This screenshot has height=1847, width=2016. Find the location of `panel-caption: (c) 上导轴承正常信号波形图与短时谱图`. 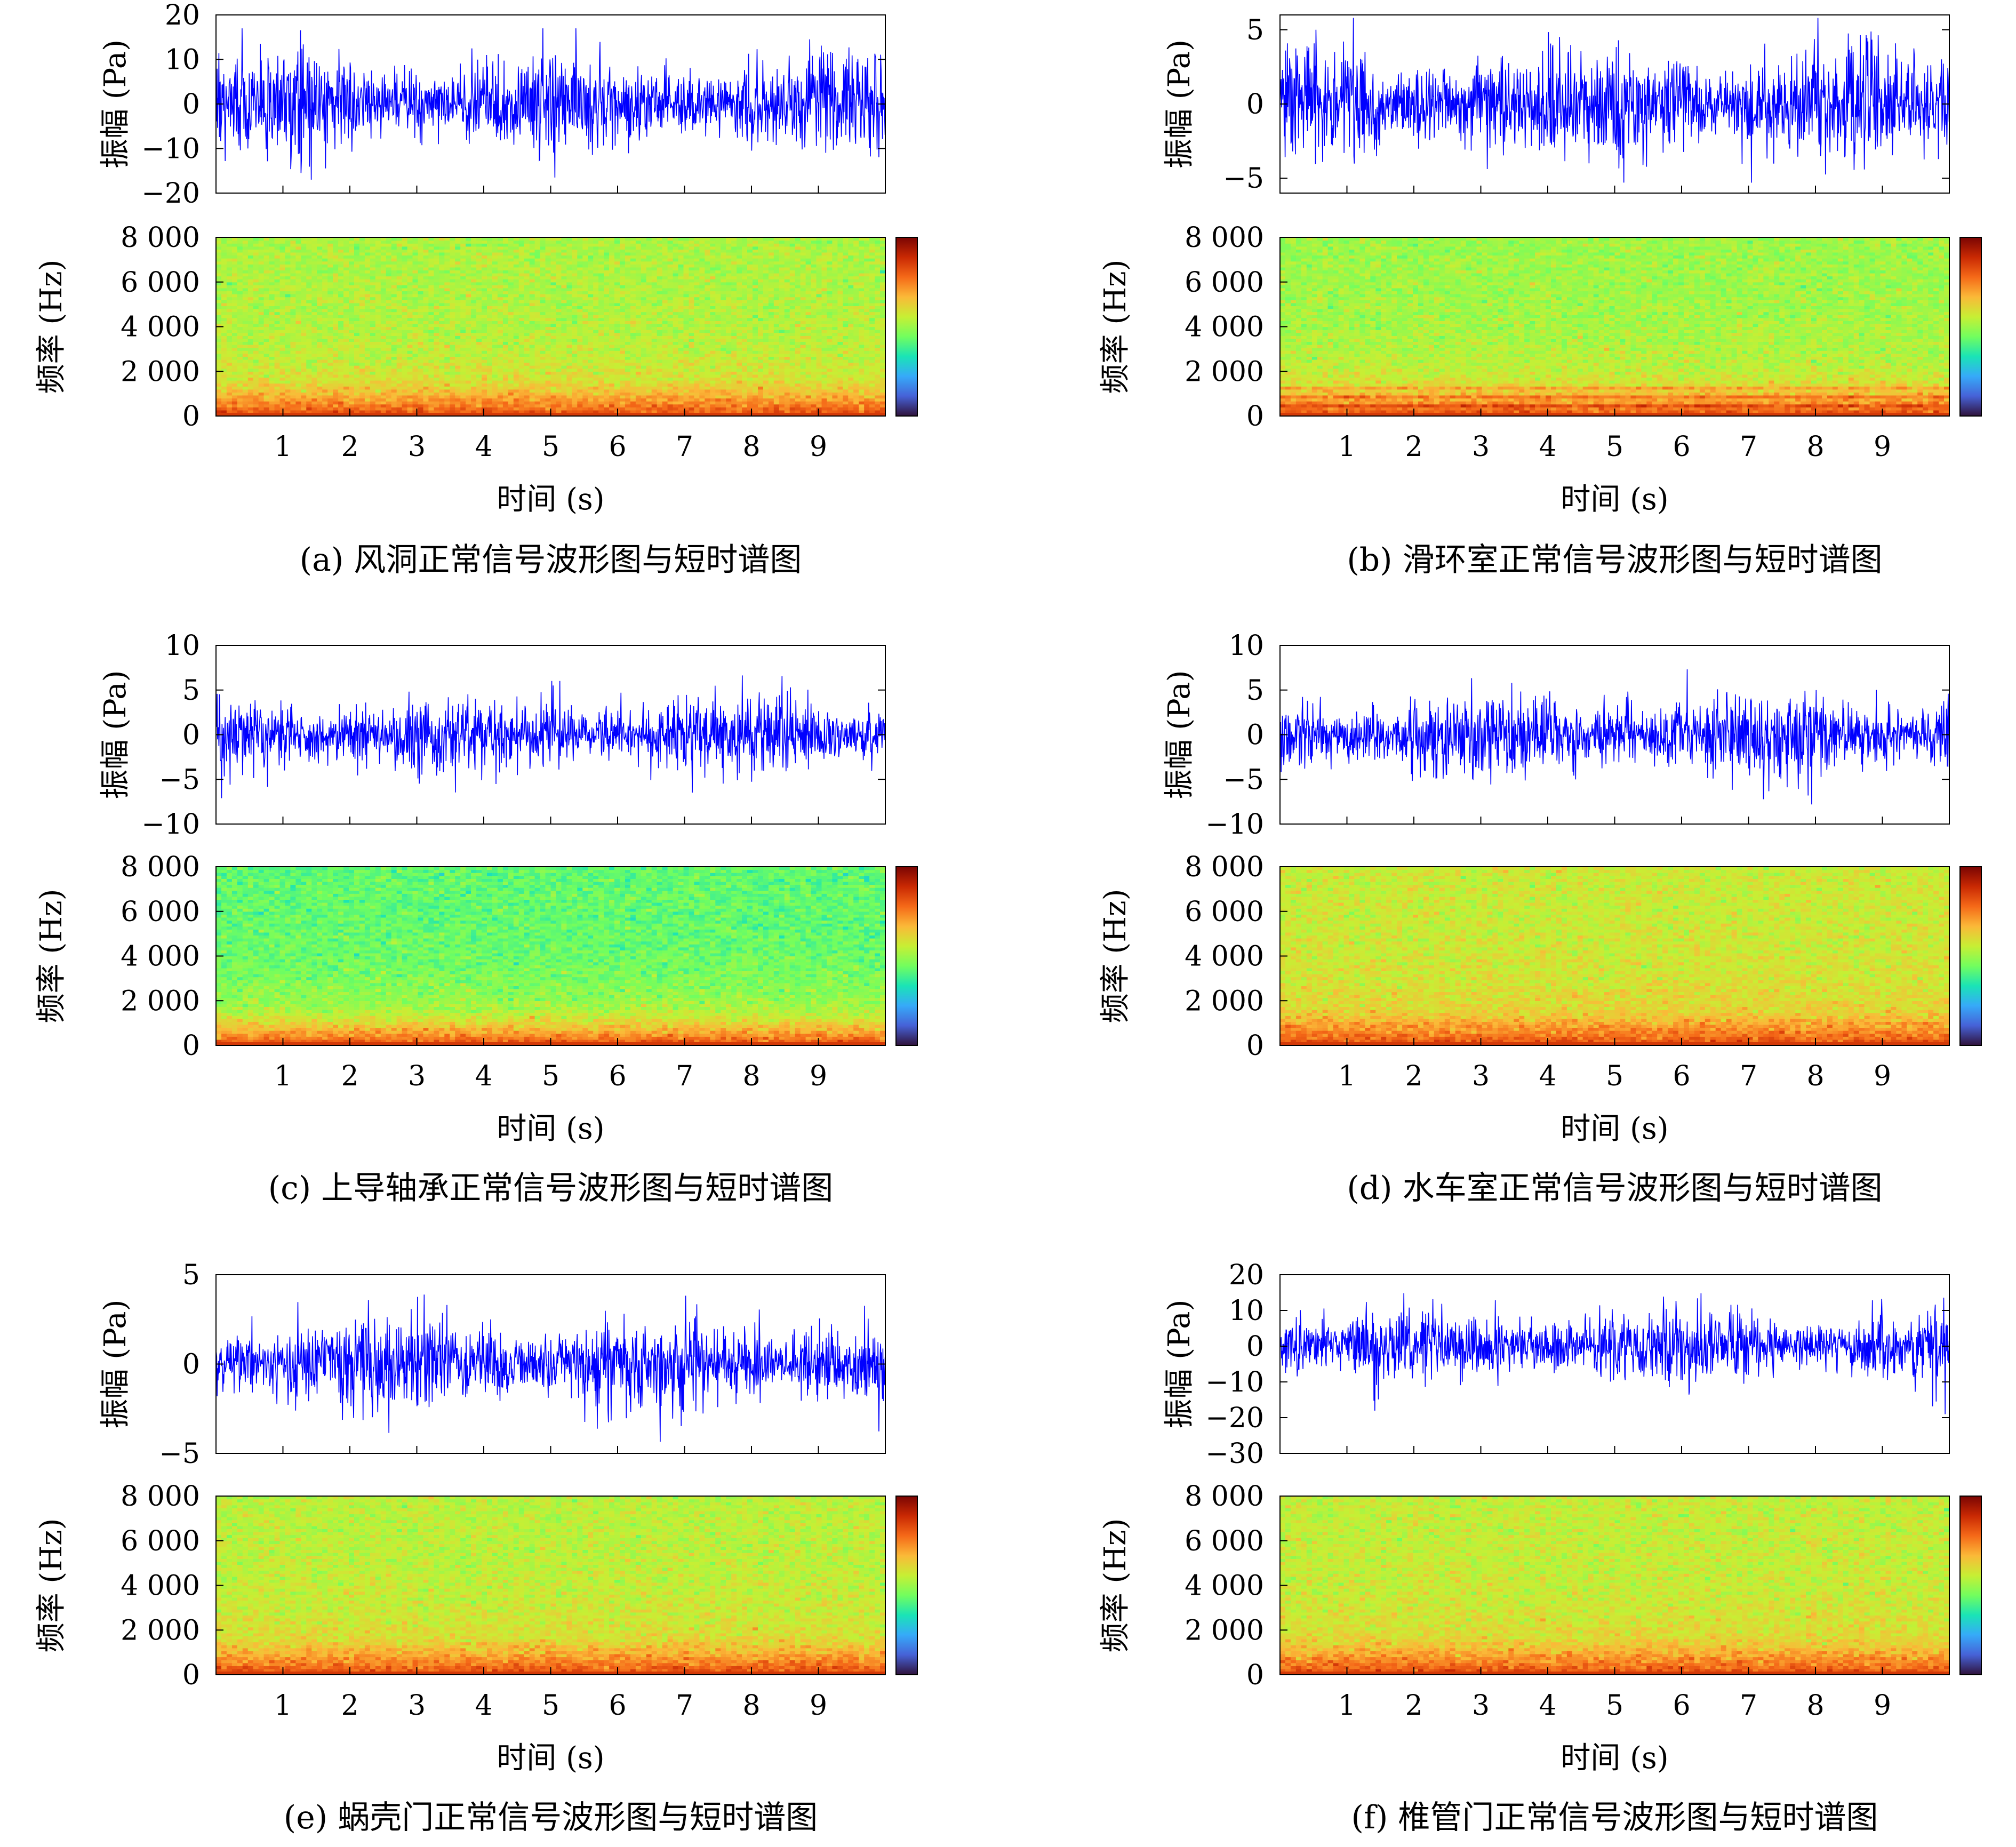

panel-caption: (c) 上导轴承正常信号波形图与短时谱图 is located at coordinates (551, 1188).